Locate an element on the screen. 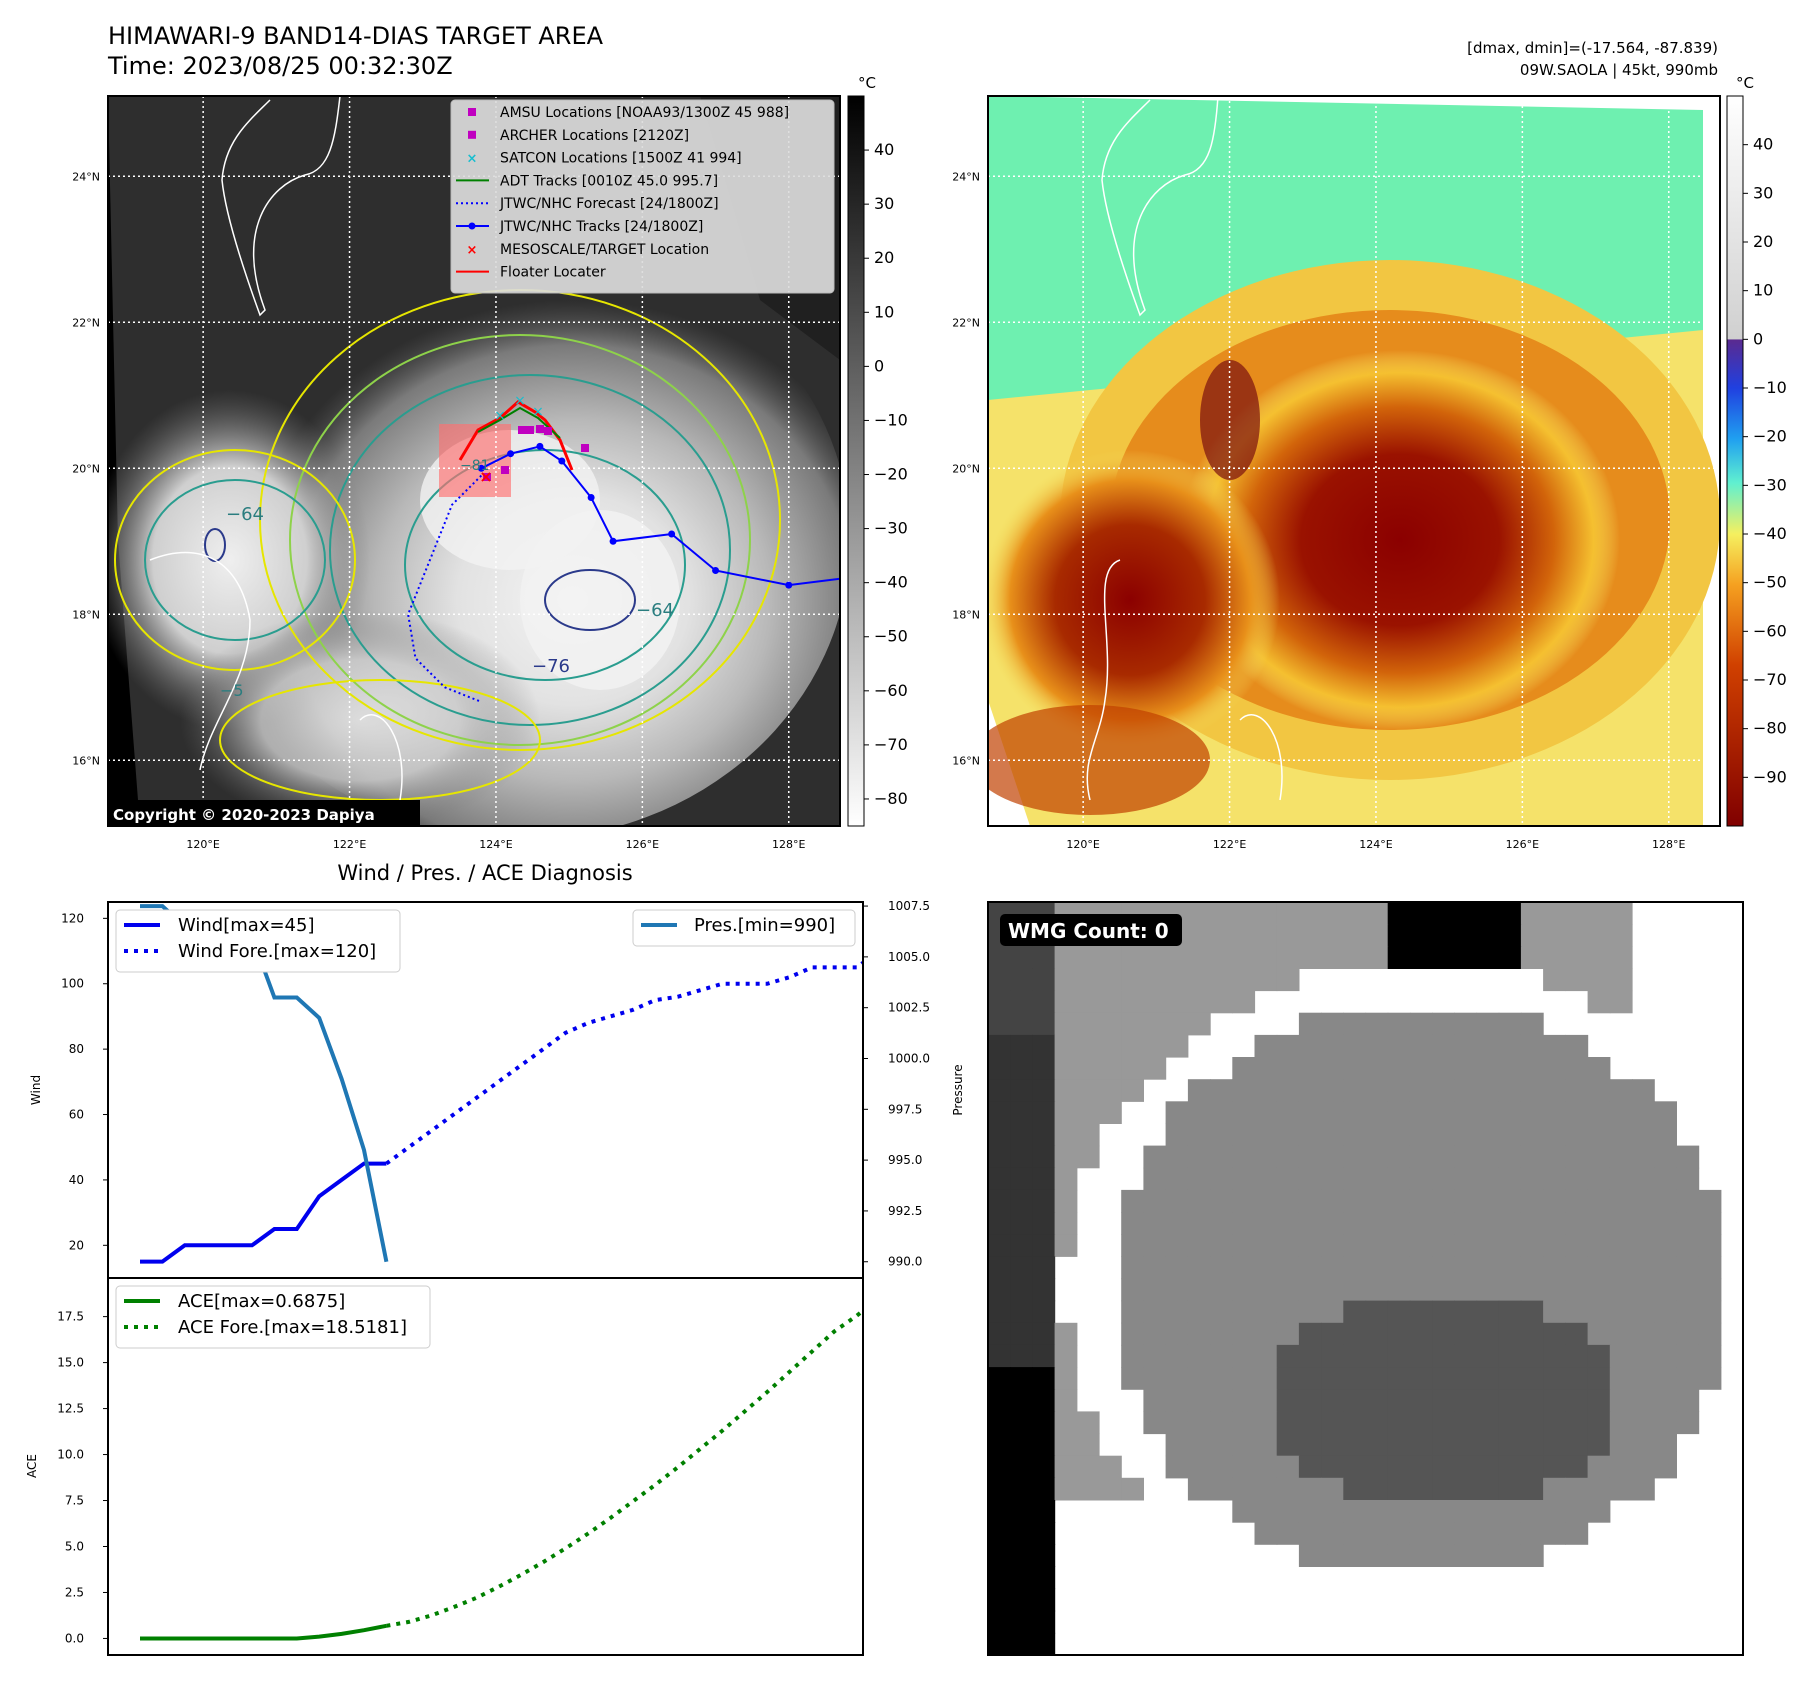 The height and width of the screenshot is (1684, 1801). wind-ytick-label: 40 is located at coordinates (76, 1180).